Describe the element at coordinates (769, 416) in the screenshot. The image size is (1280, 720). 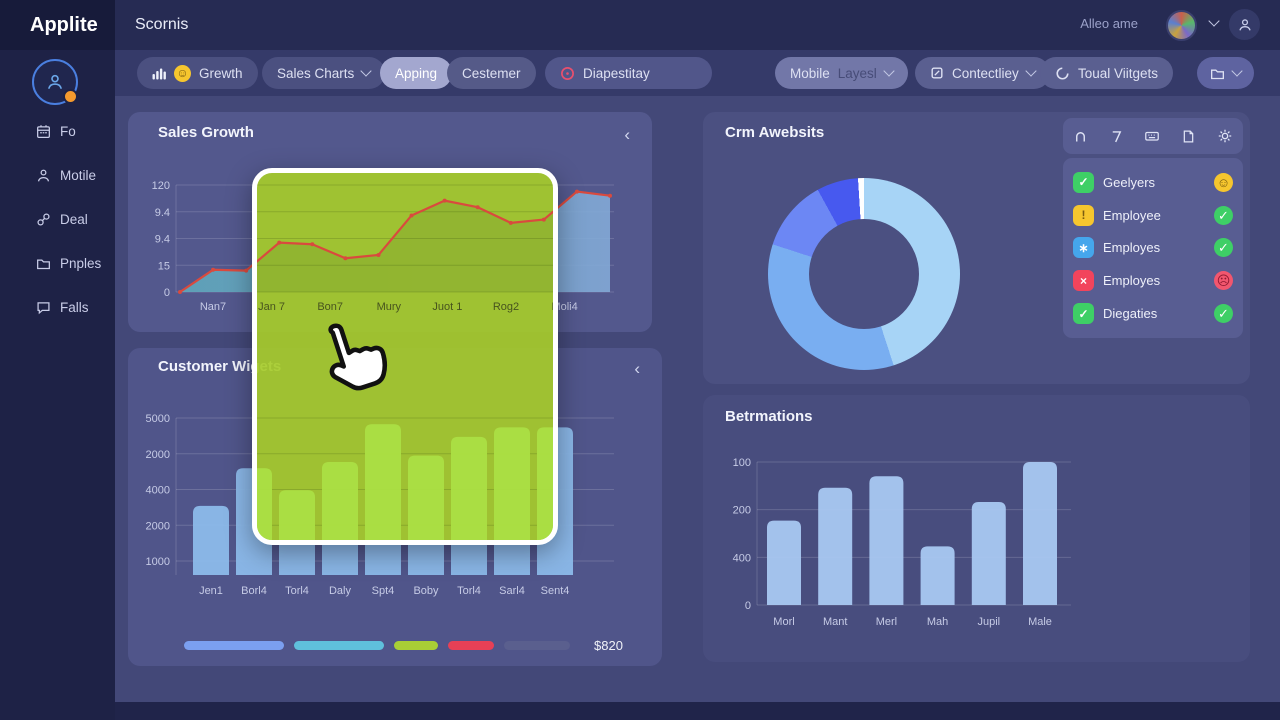
I see `panel-title: Betrmations` at that location.